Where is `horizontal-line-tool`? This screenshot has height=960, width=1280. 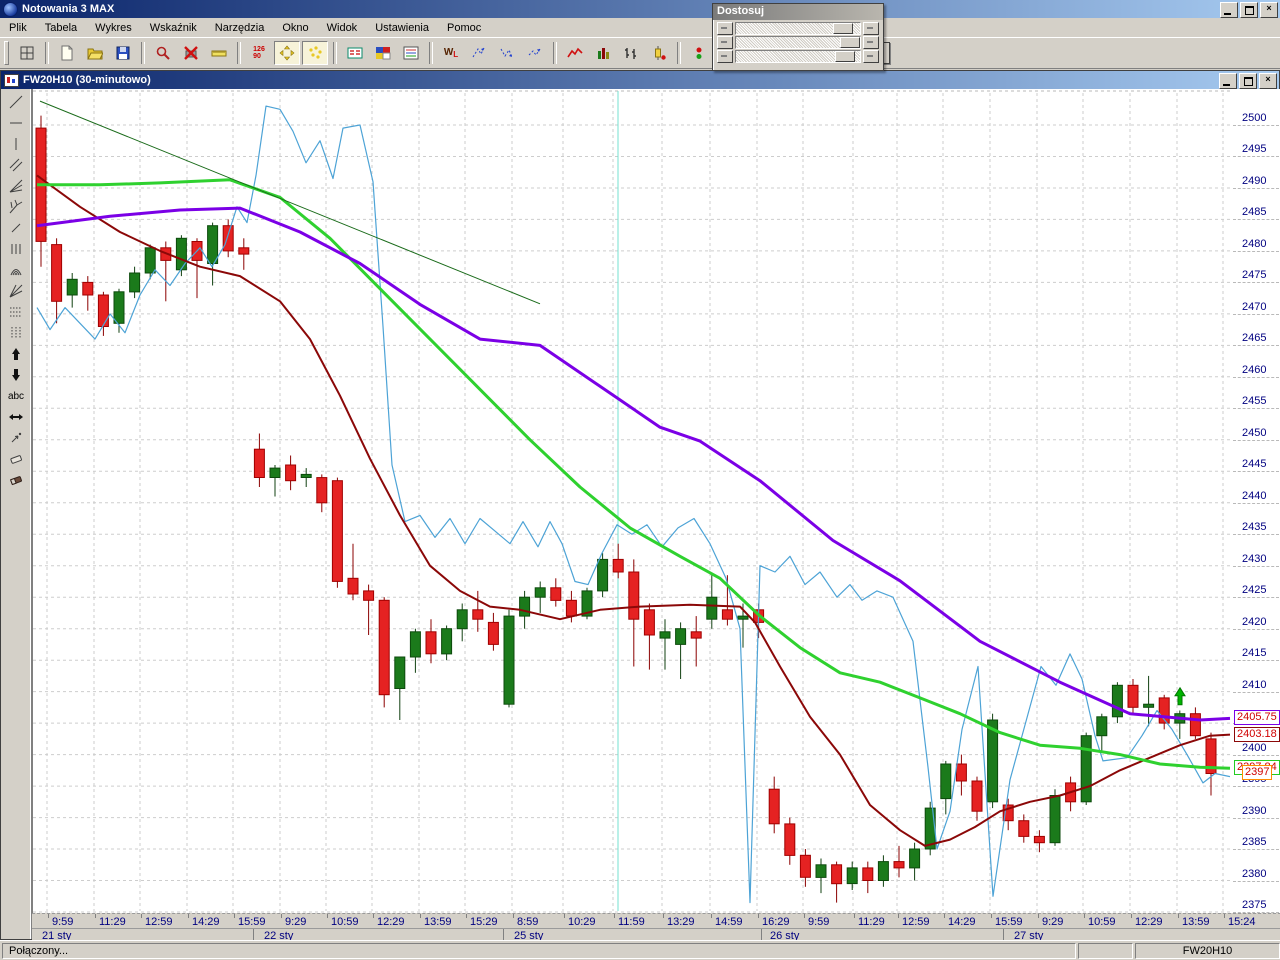
horizontal-line-tool is located at coordinates (16, 123).